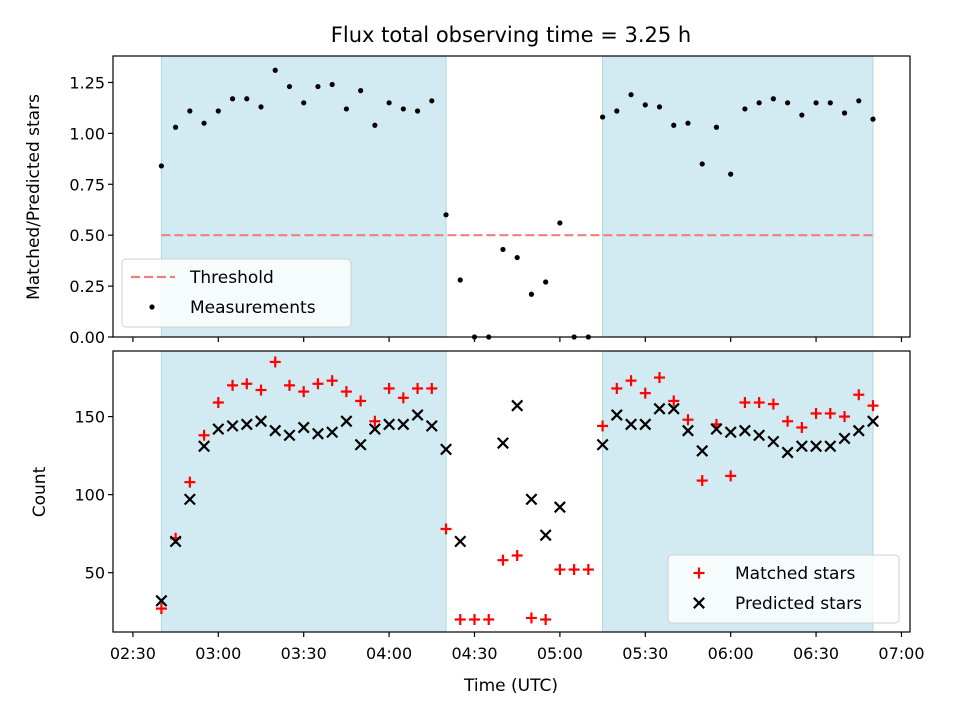  Describe the element at coordinates (152, 307) in the screenshot. I see `legend-measurement-swatch` at that location.